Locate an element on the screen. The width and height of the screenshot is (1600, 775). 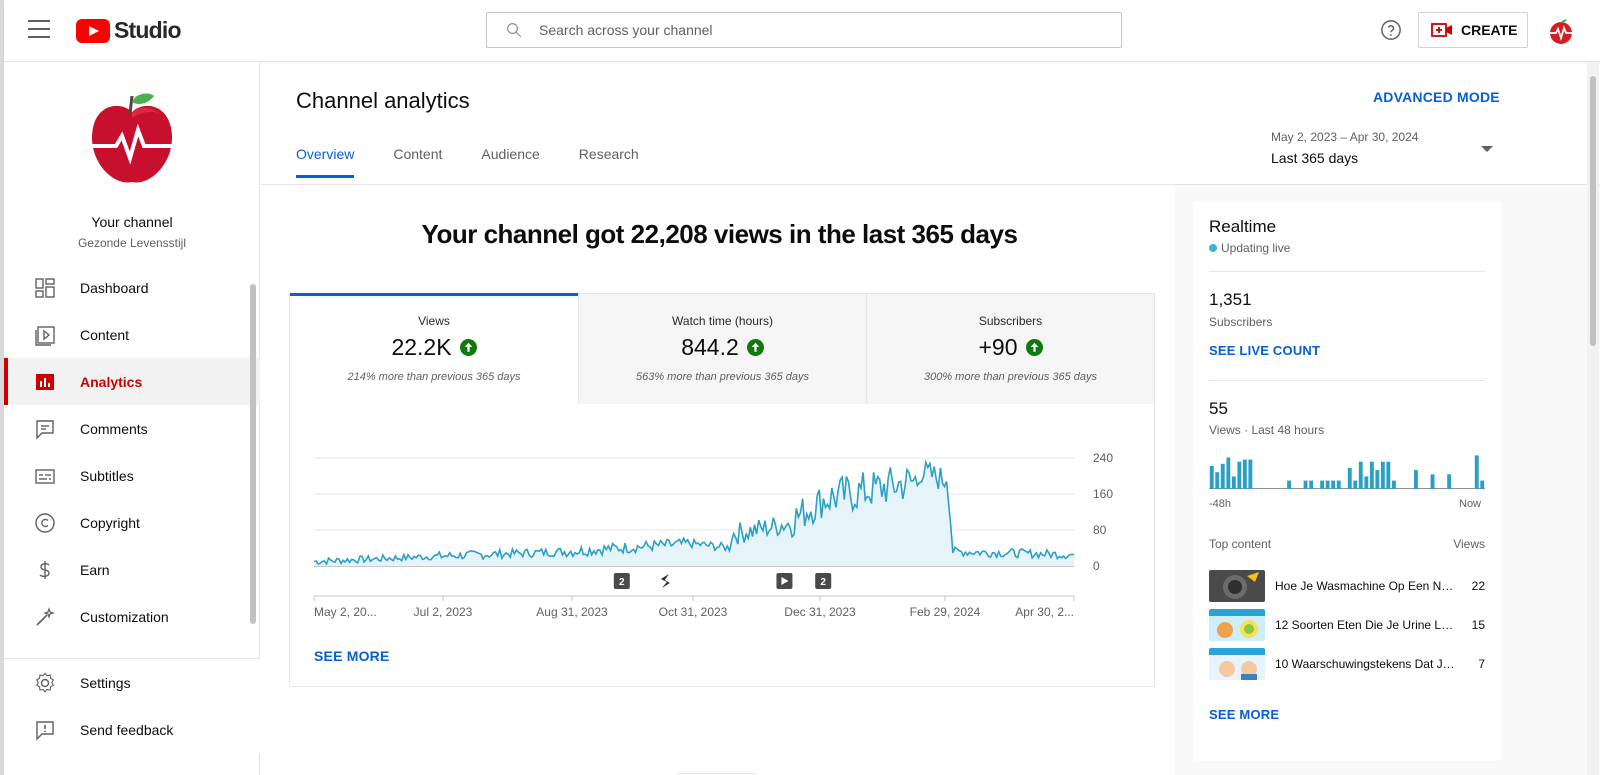
sidebar-item-label: Send feedback is located at coordinates (127, 729).